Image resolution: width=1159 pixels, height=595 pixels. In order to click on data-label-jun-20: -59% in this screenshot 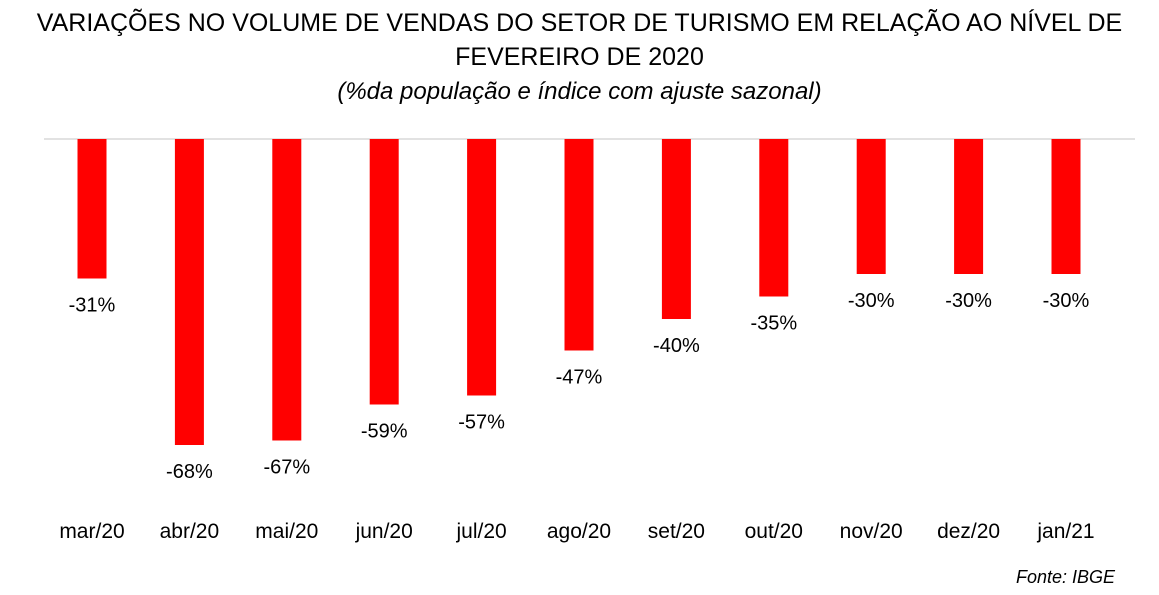, I will do `click(384, 432)`.